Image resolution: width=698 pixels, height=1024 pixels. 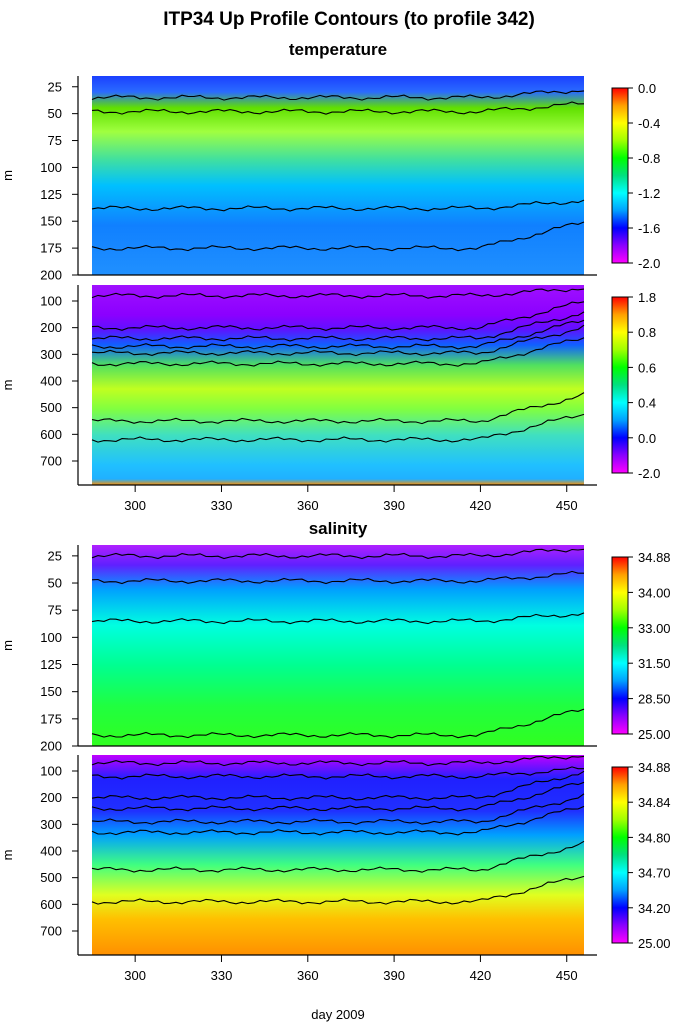 What do you see at coordinates (135, 505) in the screenshot?
I see `temperature-full-xtick-label: 300` at bounding box center [135, 505].